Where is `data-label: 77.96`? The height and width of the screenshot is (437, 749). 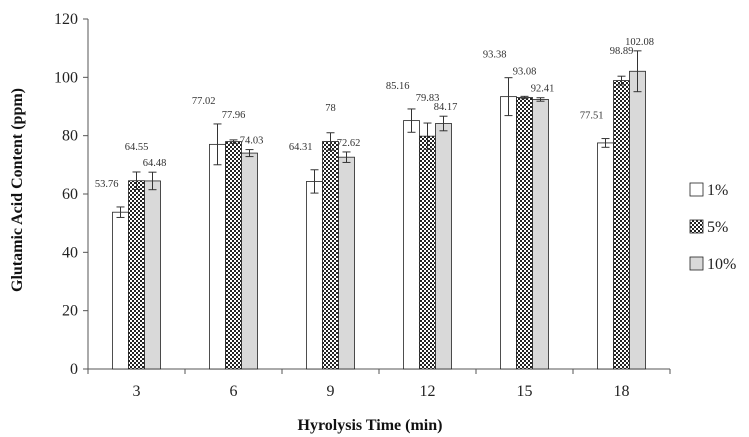
data-label: 77.96 is located at coordinates (234, 115).